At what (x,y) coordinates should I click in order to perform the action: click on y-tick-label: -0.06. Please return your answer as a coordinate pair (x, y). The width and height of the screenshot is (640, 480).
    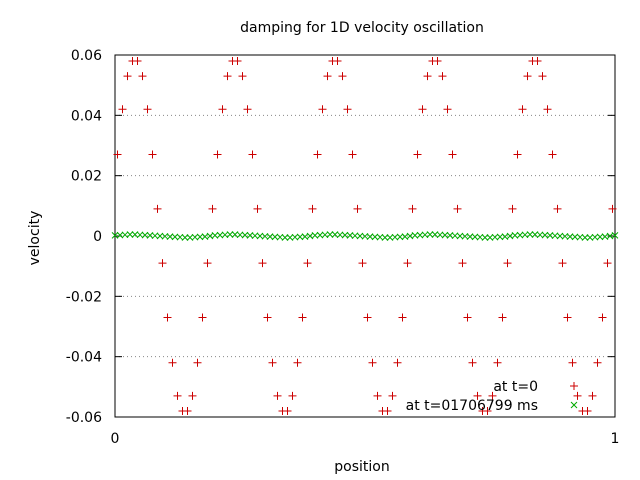
    Looking at the image, I should click on (84, 418).